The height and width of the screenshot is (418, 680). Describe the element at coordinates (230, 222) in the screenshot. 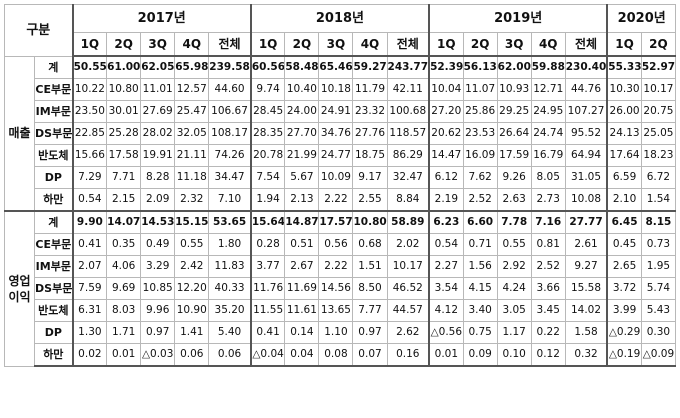

I see `value-cell: 53.65` at that location.